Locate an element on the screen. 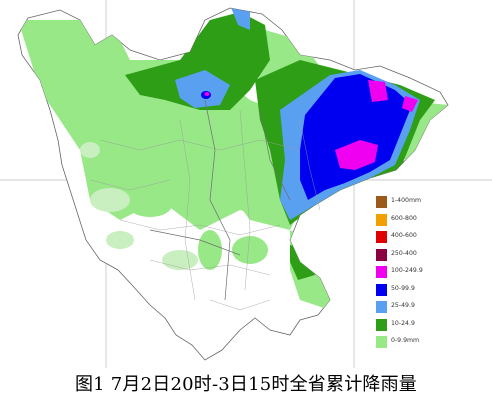 This screenshot has width=492, height=404. rain-100-249-areas is located at coordinates (311, 125).